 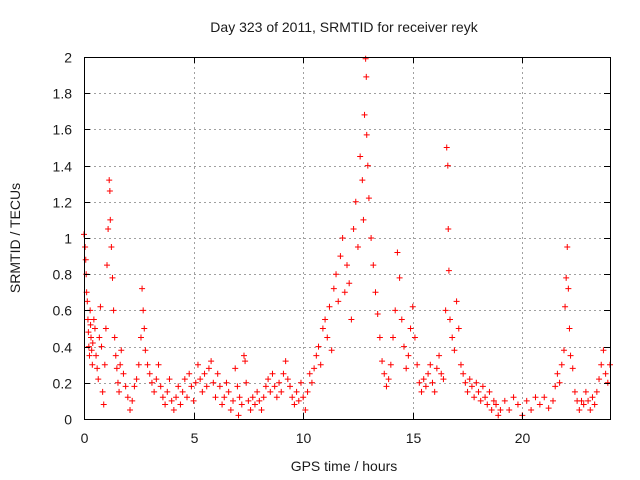 I want to click on y-tick-label: 0.2, so click(x=63, y=384).